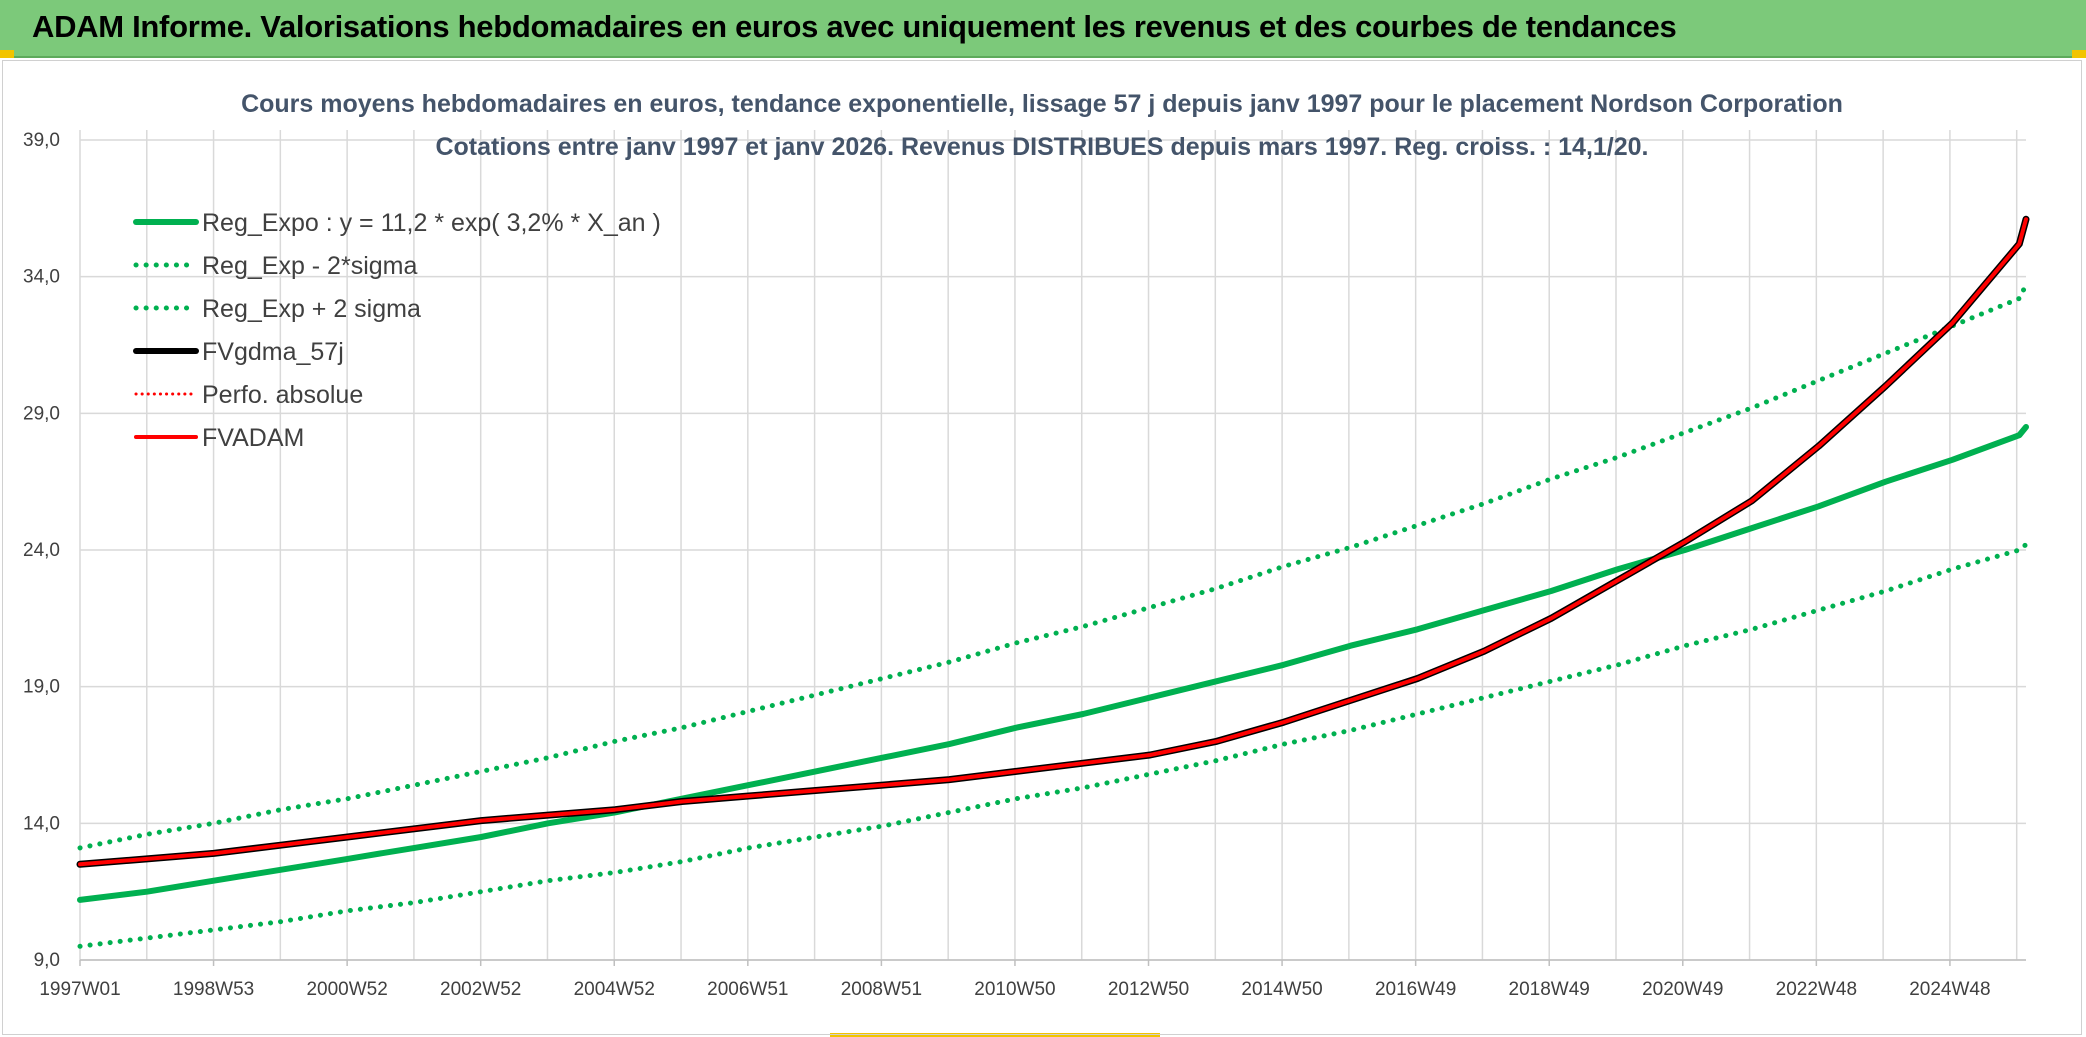 This screenshot has width=2086, height=1037. I want to click on x-tick-label: 2022W48, so click(1816, 989).